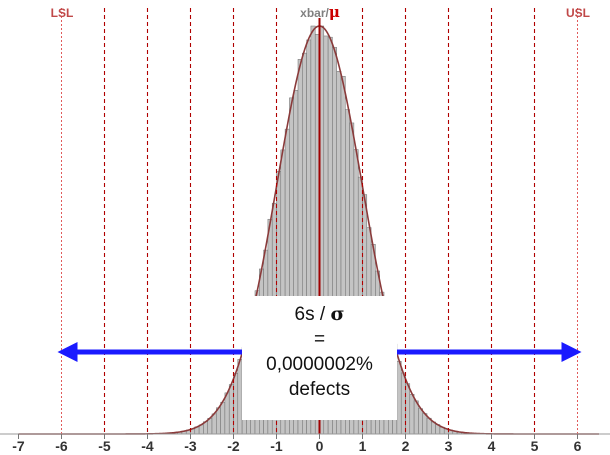 The width and height of the screenshot is (610, 455). What do you see at coordinates (276, 446) in the screenshot?
I see `x-tick-label: -1` at bounding box center [276, 446].